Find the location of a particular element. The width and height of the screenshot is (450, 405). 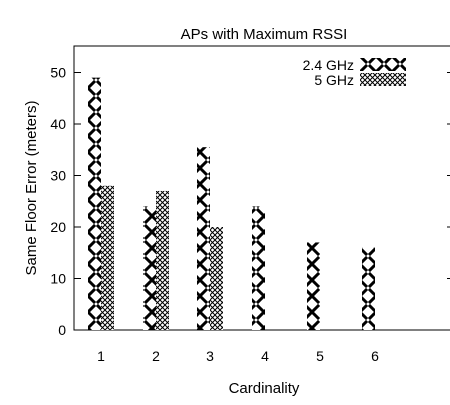

y-tick-label: 20 is located at coordinates (58, 227).